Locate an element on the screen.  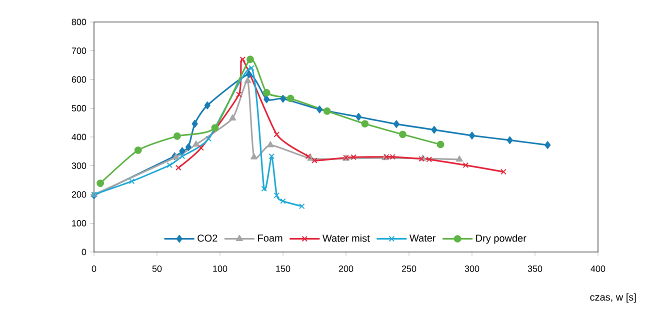
y-tick-label: 0 is located at coordinates (84, 252).